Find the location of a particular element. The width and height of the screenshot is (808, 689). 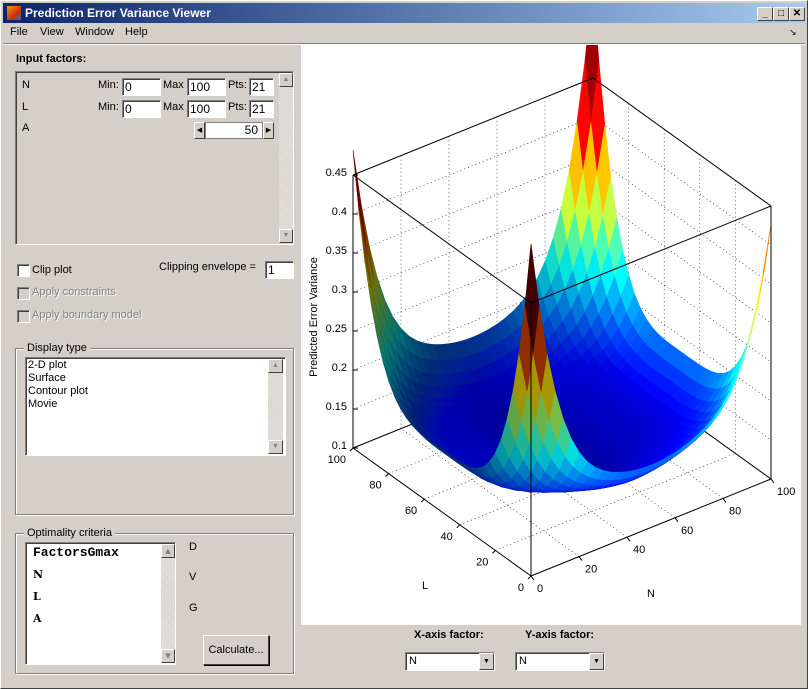

list-item: Movie is located at coordinates (43, 404).